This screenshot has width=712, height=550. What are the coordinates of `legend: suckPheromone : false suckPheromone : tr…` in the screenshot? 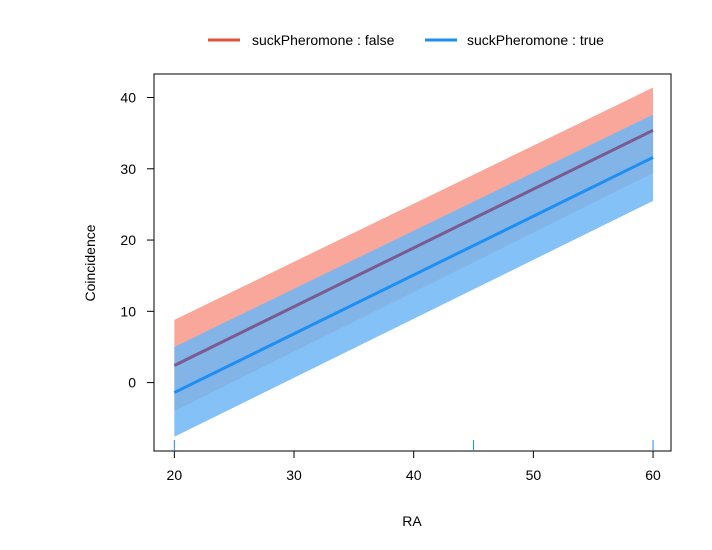 It's located at (406, 40).